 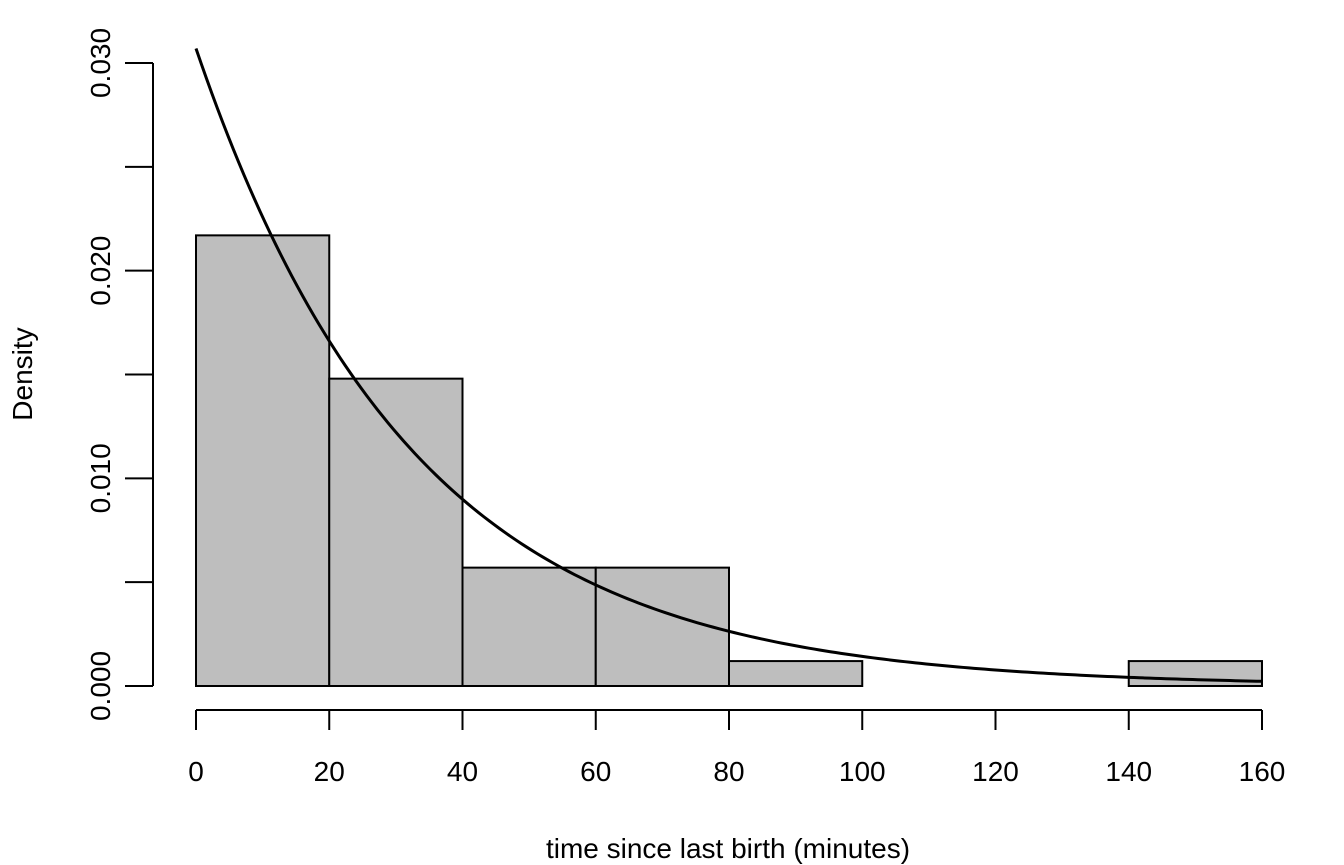 I want to click on x-axis-title: time since last birth (minutes), so click(x=728, y=848).